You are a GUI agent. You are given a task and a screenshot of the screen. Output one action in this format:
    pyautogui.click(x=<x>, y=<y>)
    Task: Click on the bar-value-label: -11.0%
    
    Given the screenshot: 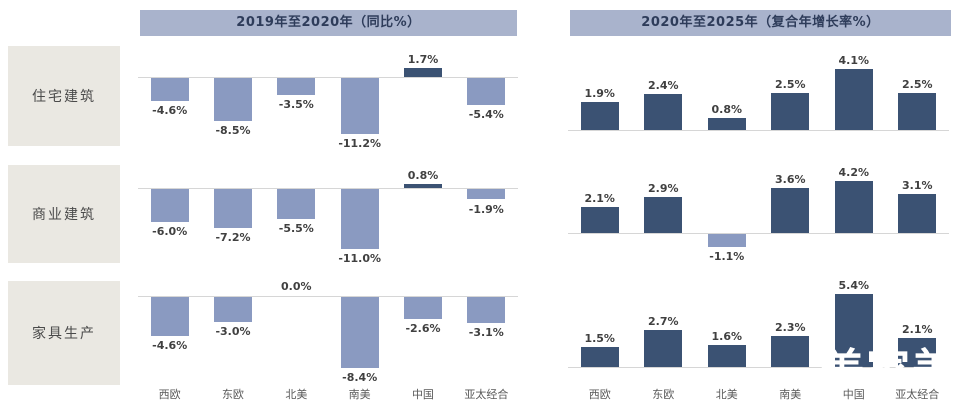 What is the action you would take?
    pyautogui.click(x=360, y=258)
    